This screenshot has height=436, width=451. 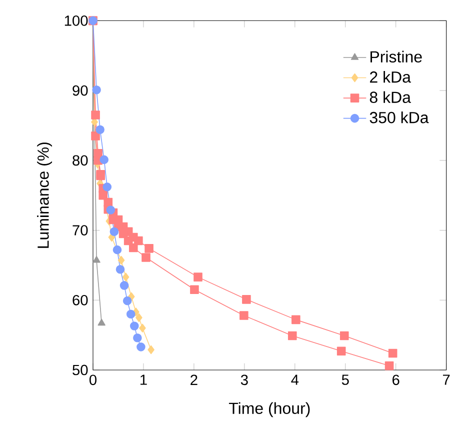 I want to click on x-tick-label: 6, so click(x=396, y=380).